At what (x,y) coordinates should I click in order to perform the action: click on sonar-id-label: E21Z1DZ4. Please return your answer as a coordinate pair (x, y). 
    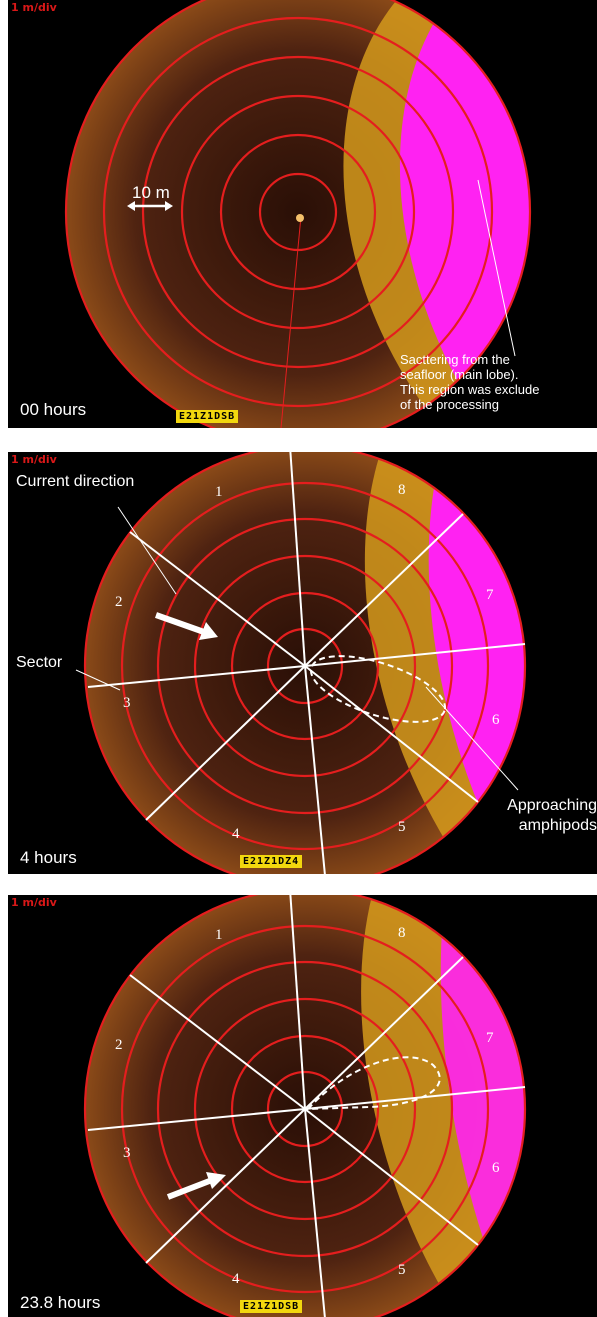
    Looking at the image, I should click on (271, 861).